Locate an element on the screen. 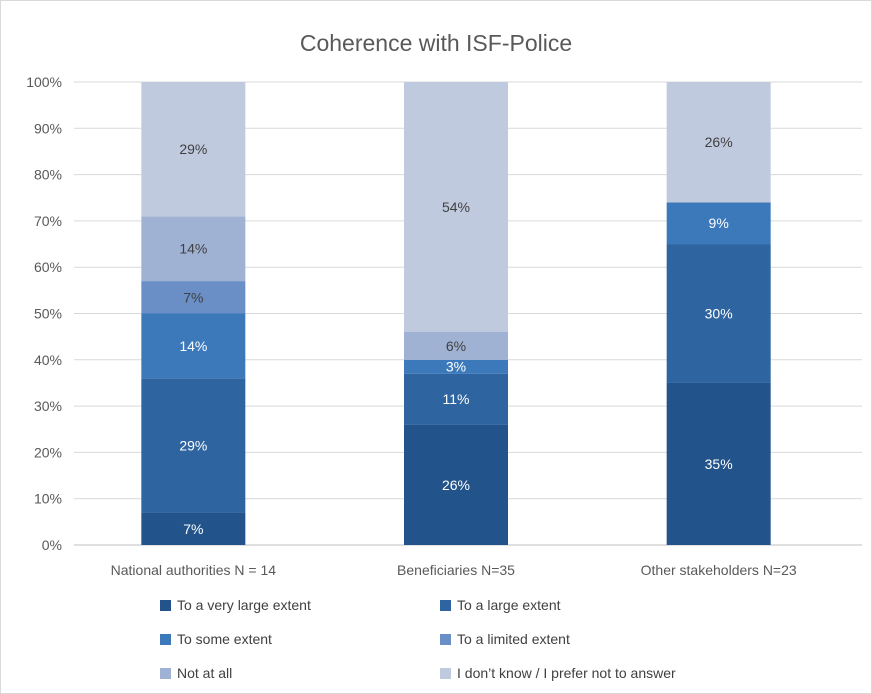 Image resolution: width=872 pixels, height=694 pixels. legend-label: To a limited extent is located at coordinates (513, 639).